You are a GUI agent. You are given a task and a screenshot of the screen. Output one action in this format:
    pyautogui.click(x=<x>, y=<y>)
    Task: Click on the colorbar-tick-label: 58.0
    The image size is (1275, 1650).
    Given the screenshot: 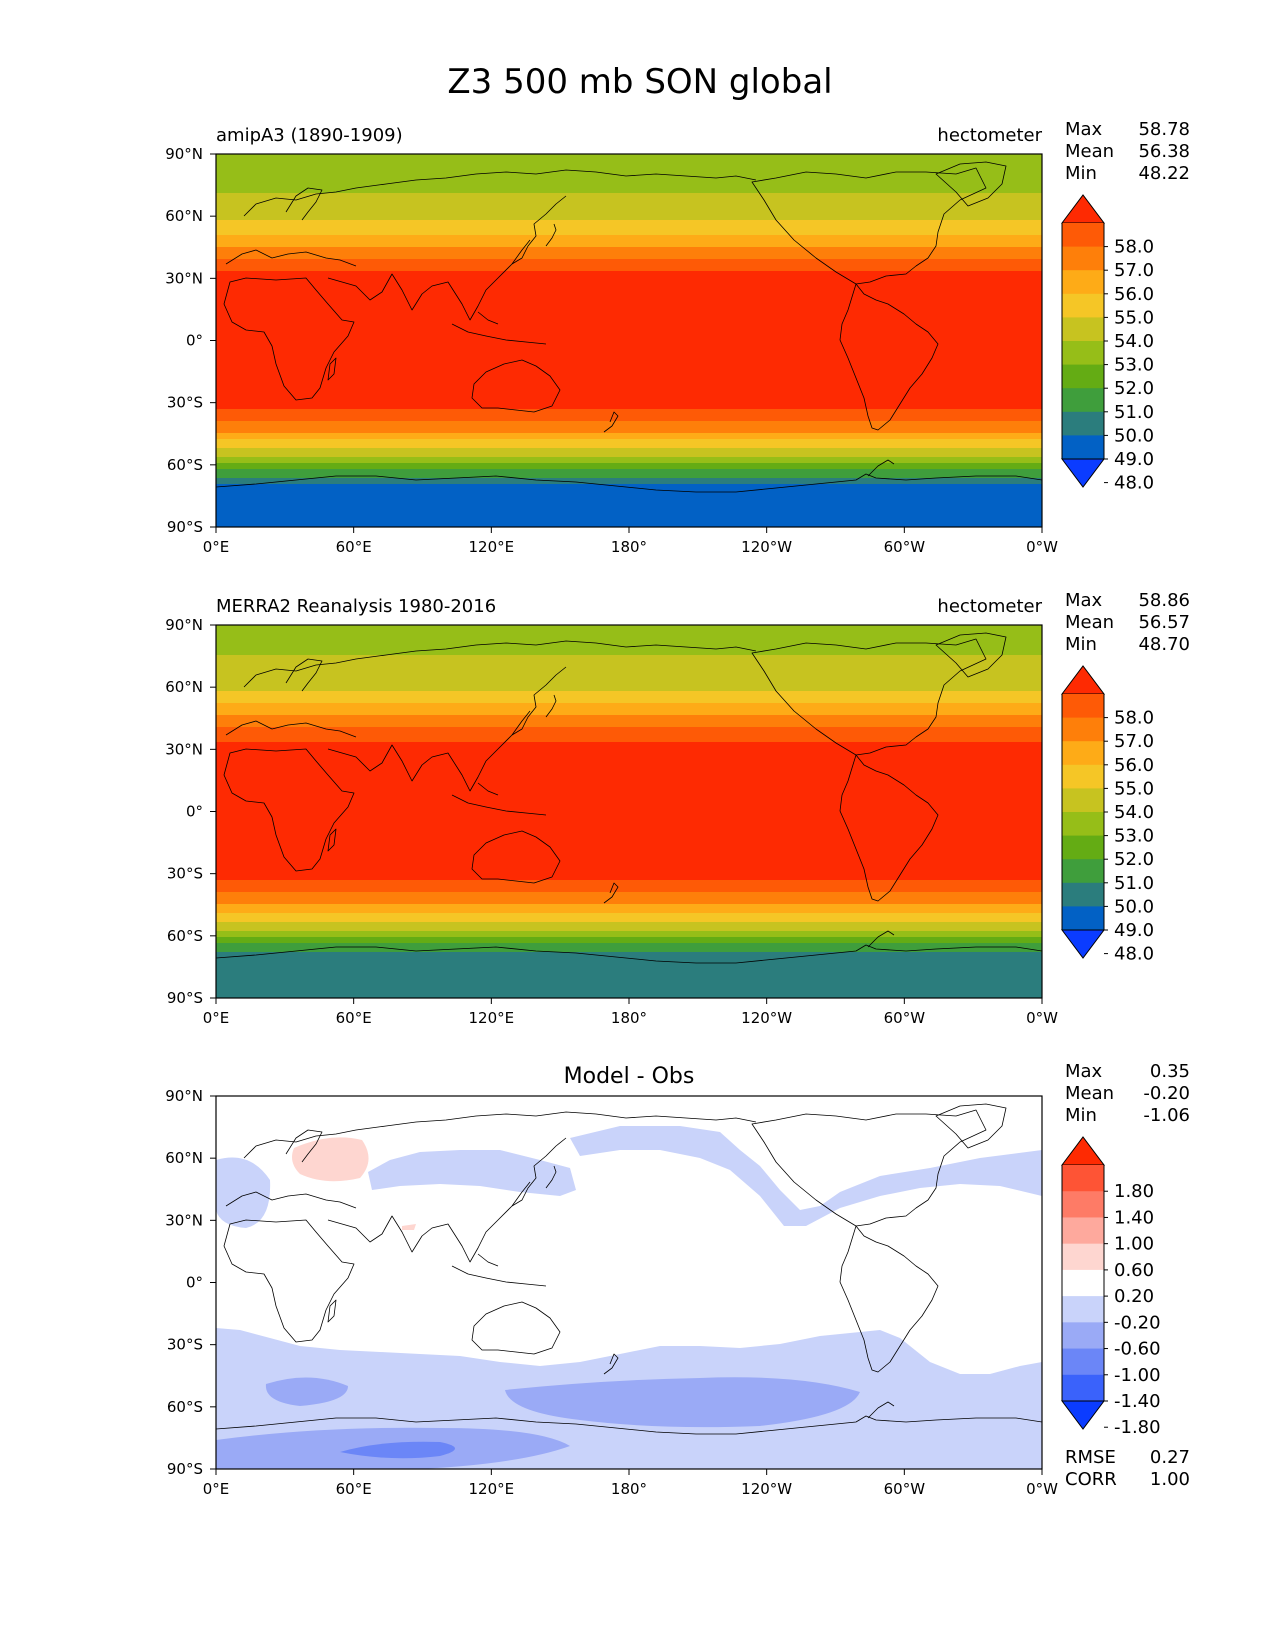 What is the action you would take?
    pyautogui.click(x=1134, y=247)
    